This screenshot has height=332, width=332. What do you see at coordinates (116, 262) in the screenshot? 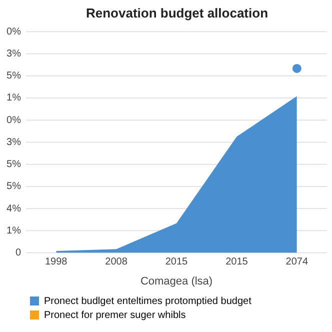
I see `x-tick-label: 2008` at bounding box center [116, 262].